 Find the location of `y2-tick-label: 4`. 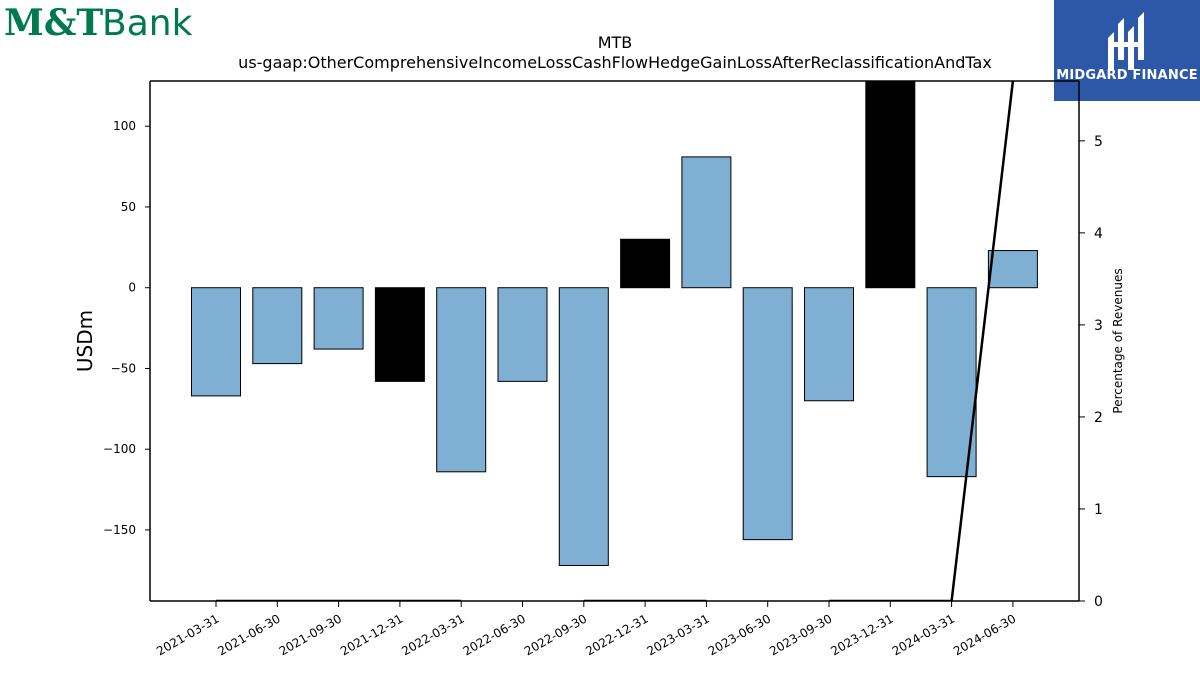

y2-tick-label: 4 is located at coordinates (1098, 234).